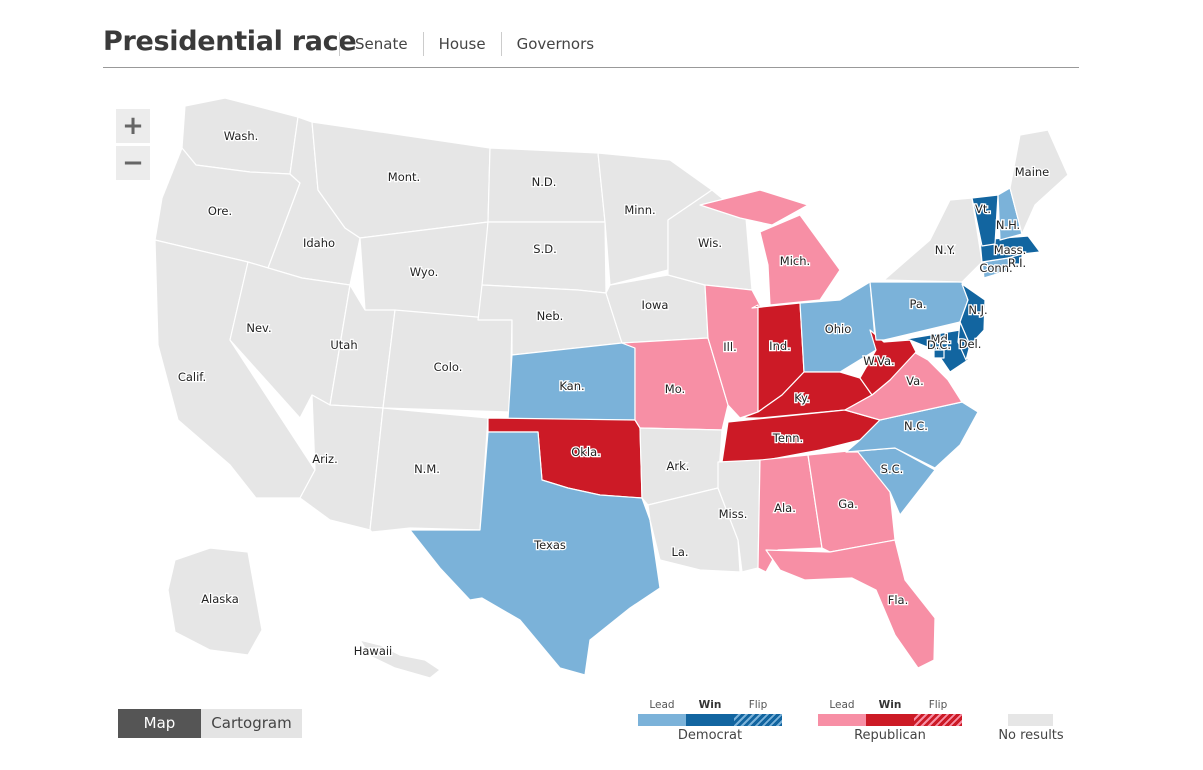 Image resolution: width=1203 pixels, height=770 pixels. Describe the element at coordinates (917, 304) in the screenshot. I see `state-label-pa: Pa.` at that location.